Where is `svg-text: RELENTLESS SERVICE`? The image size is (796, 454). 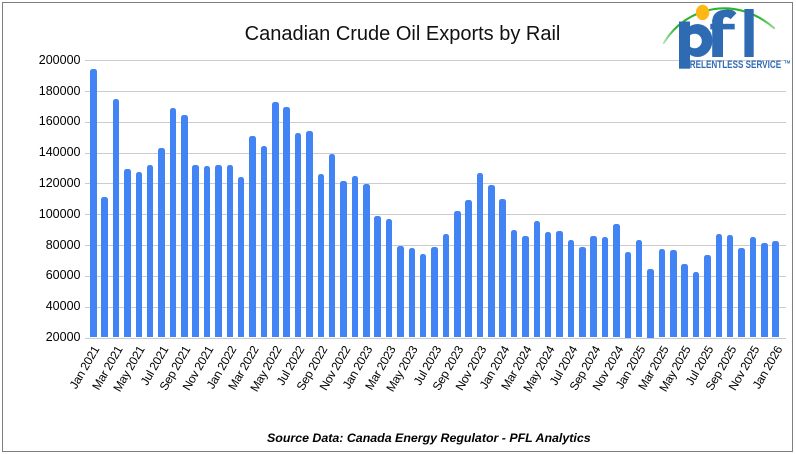 svg-text: RELENTLESS SERVICE is located at coordinates (736, 65).